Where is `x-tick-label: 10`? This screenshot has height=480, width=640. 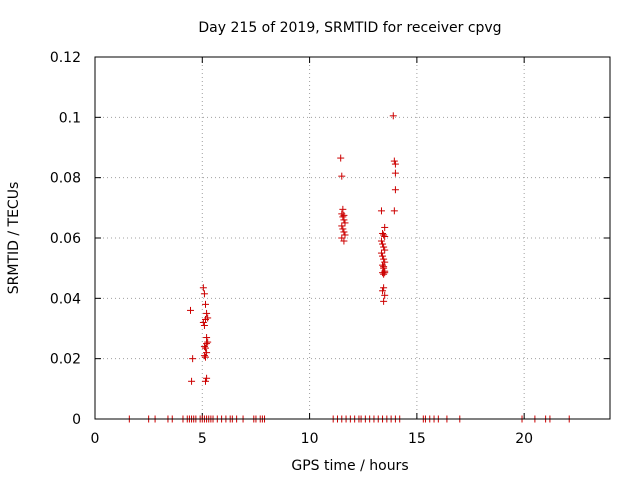
x-tick-label: 10 is located at coordinates (310, 439).